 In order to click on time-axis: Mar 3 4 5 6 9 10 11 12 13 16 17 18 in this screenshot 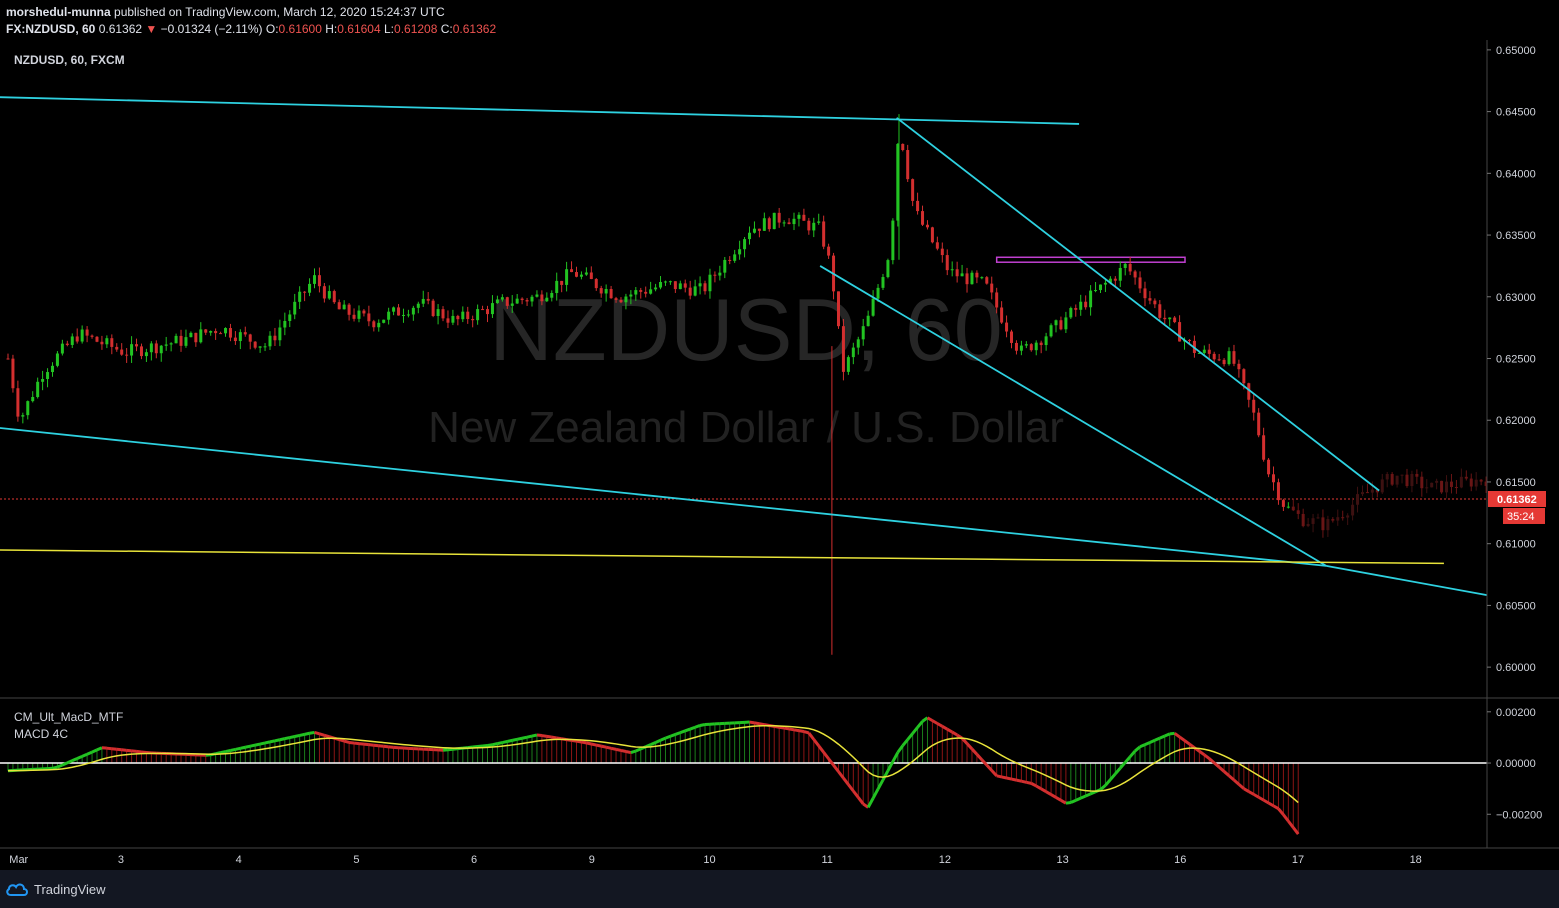, I will do `click(715, 860)`.